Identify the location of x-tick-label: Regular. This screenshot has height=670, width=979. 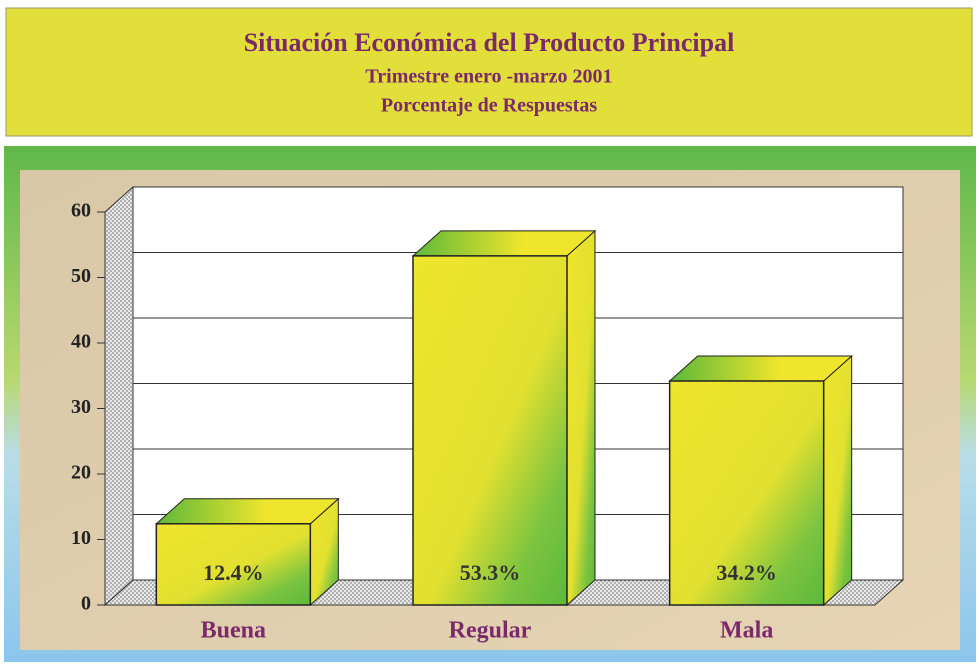
(490, 631).